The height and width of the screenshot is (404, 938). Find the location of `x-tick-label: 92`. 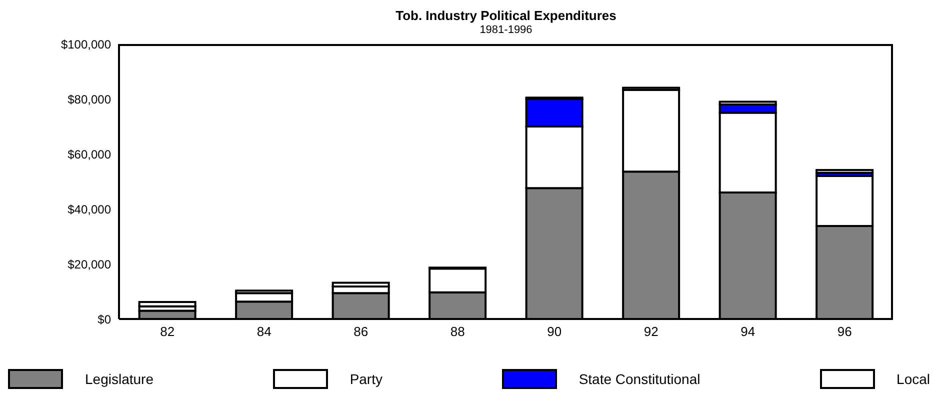

x-tick-label: 92 is located at coordinates (651, 332).